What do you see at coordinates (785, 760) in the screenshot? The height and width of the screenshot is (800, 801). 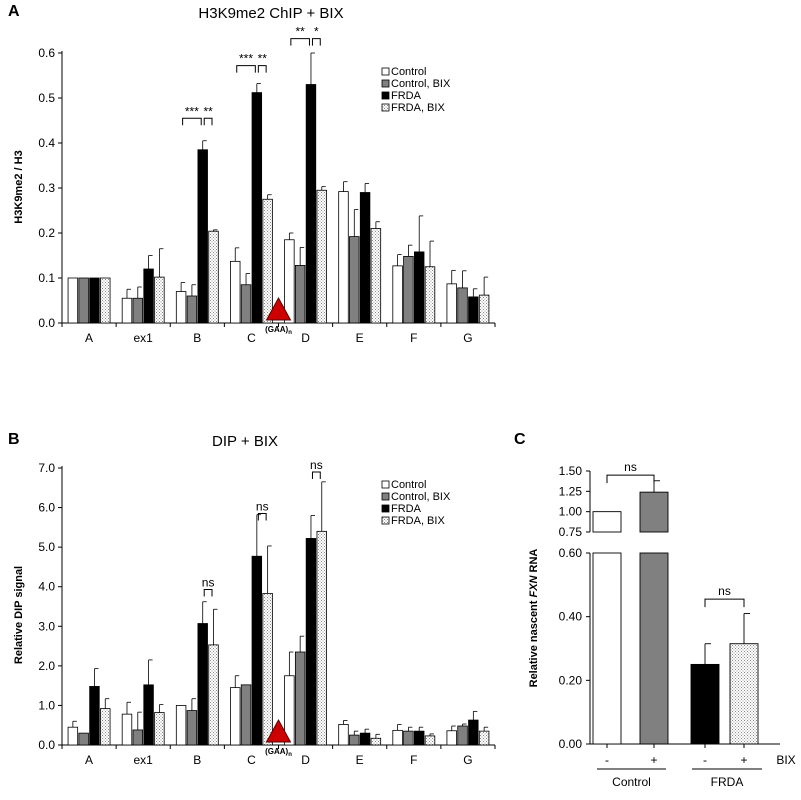 I see `treatment-name-label: BIX` at bounding box center [785, 760].